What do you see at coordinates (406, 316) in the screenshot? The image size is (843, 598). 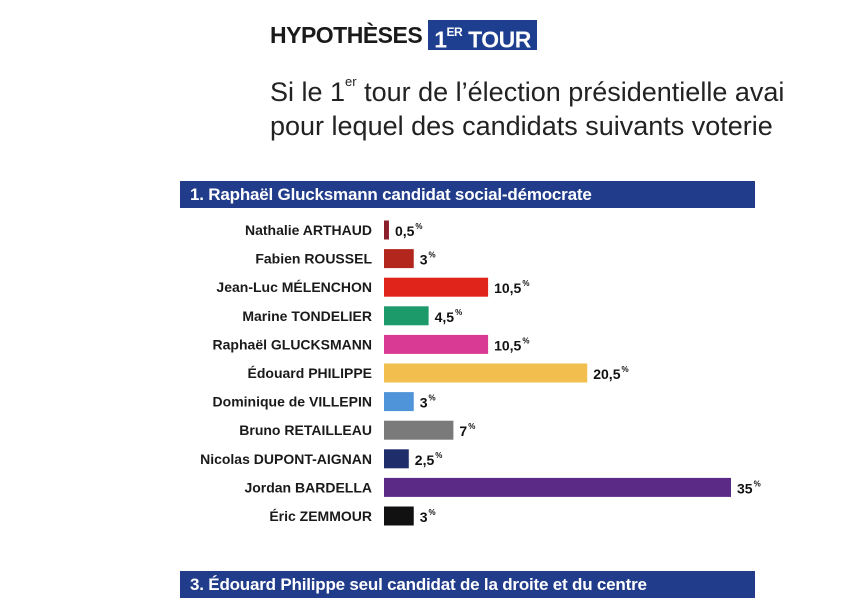 I see `bar-marine-tondelier` at bounding box center [406, 316].